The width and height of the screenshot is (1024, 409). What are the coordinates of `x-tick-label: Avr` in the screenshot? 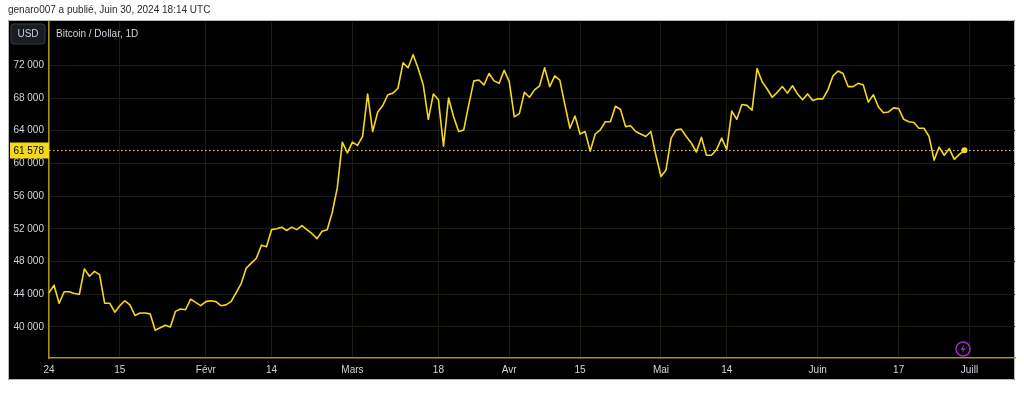 It's located at (509, 369).